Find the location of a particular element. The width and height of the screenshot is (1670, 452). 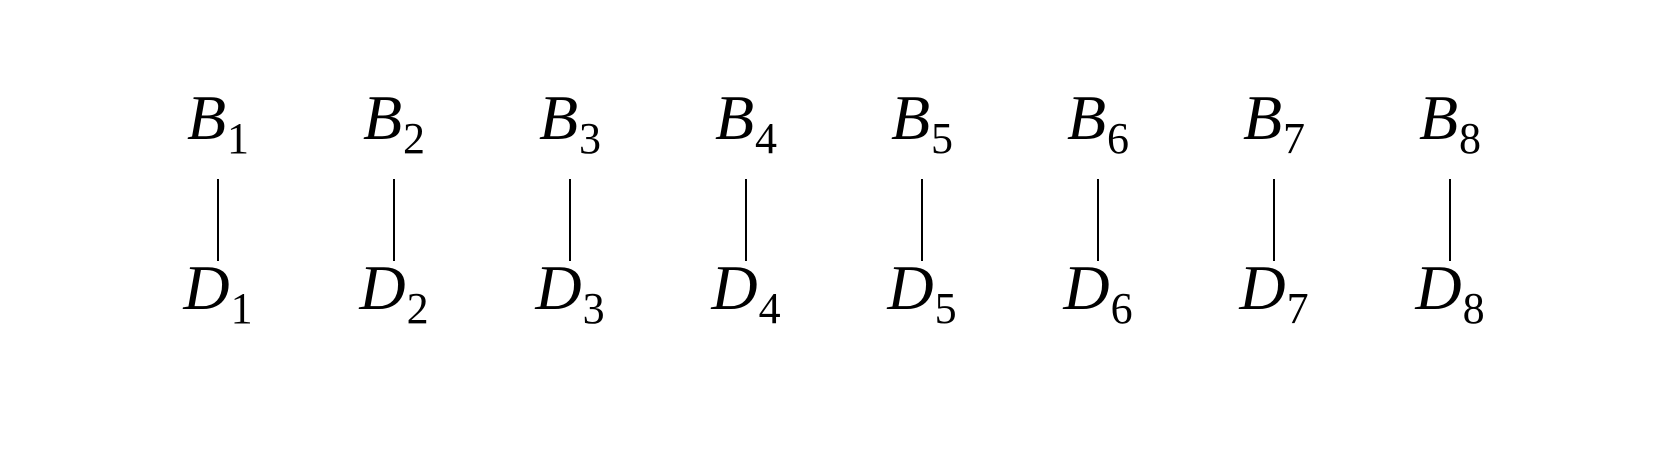

node-b4: B4 is located at coordinates (746, 123).